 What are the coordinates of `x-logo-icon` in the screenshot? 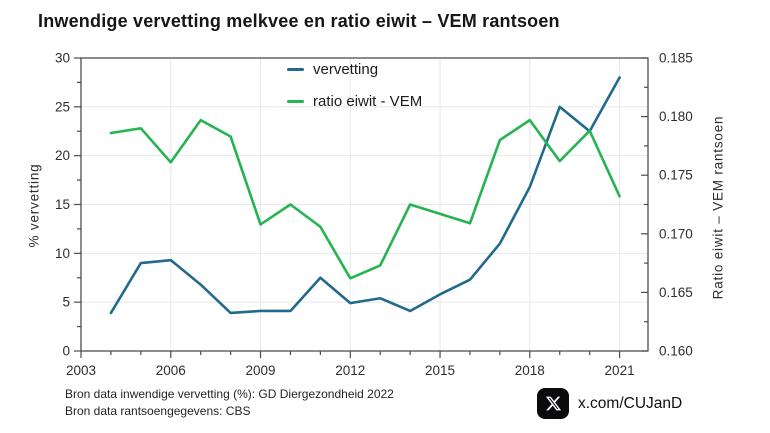 It's located at (553, 403).